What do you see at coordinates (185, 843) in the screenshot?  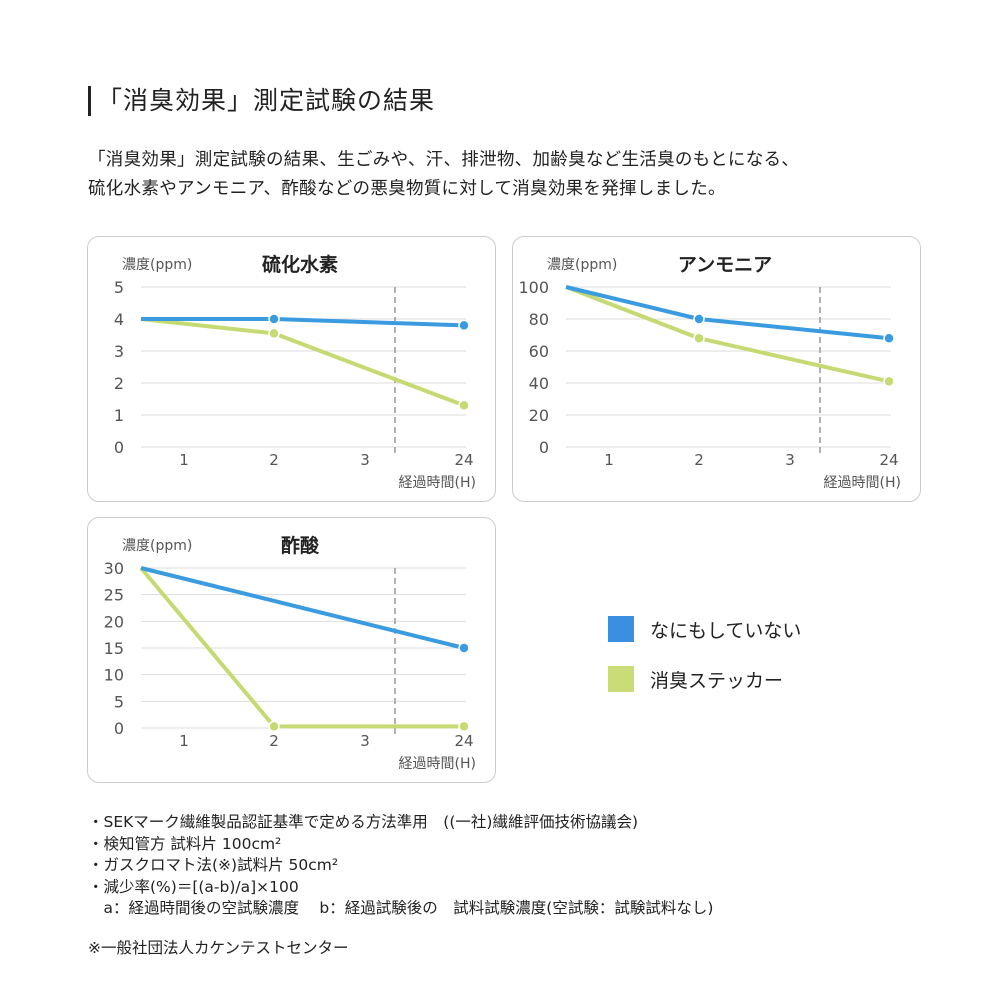 I see `note: ・検知管方 試料片 100cm²` at bounding box center [185, 843].